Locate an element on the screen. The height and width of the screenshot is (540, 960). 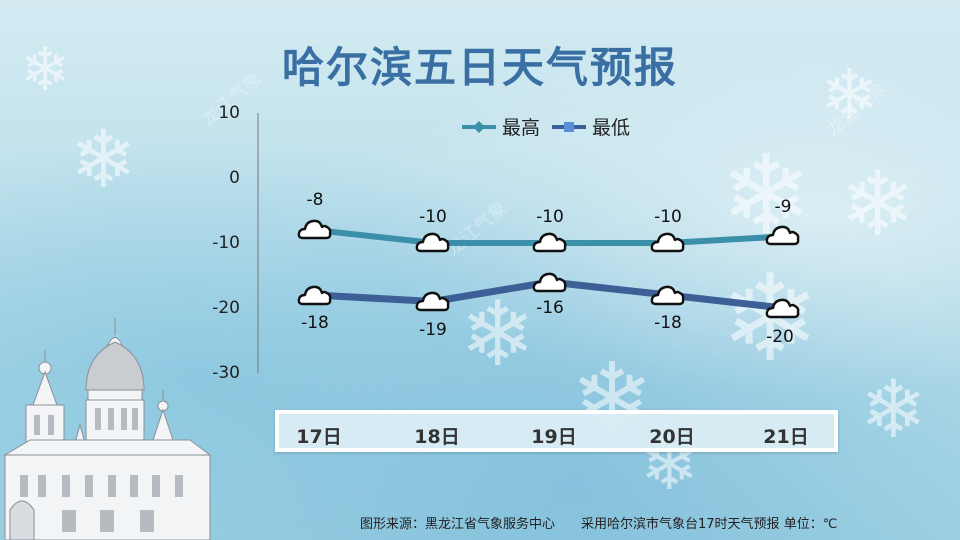
day-label: 20日 is located at coordinates (672, 437).